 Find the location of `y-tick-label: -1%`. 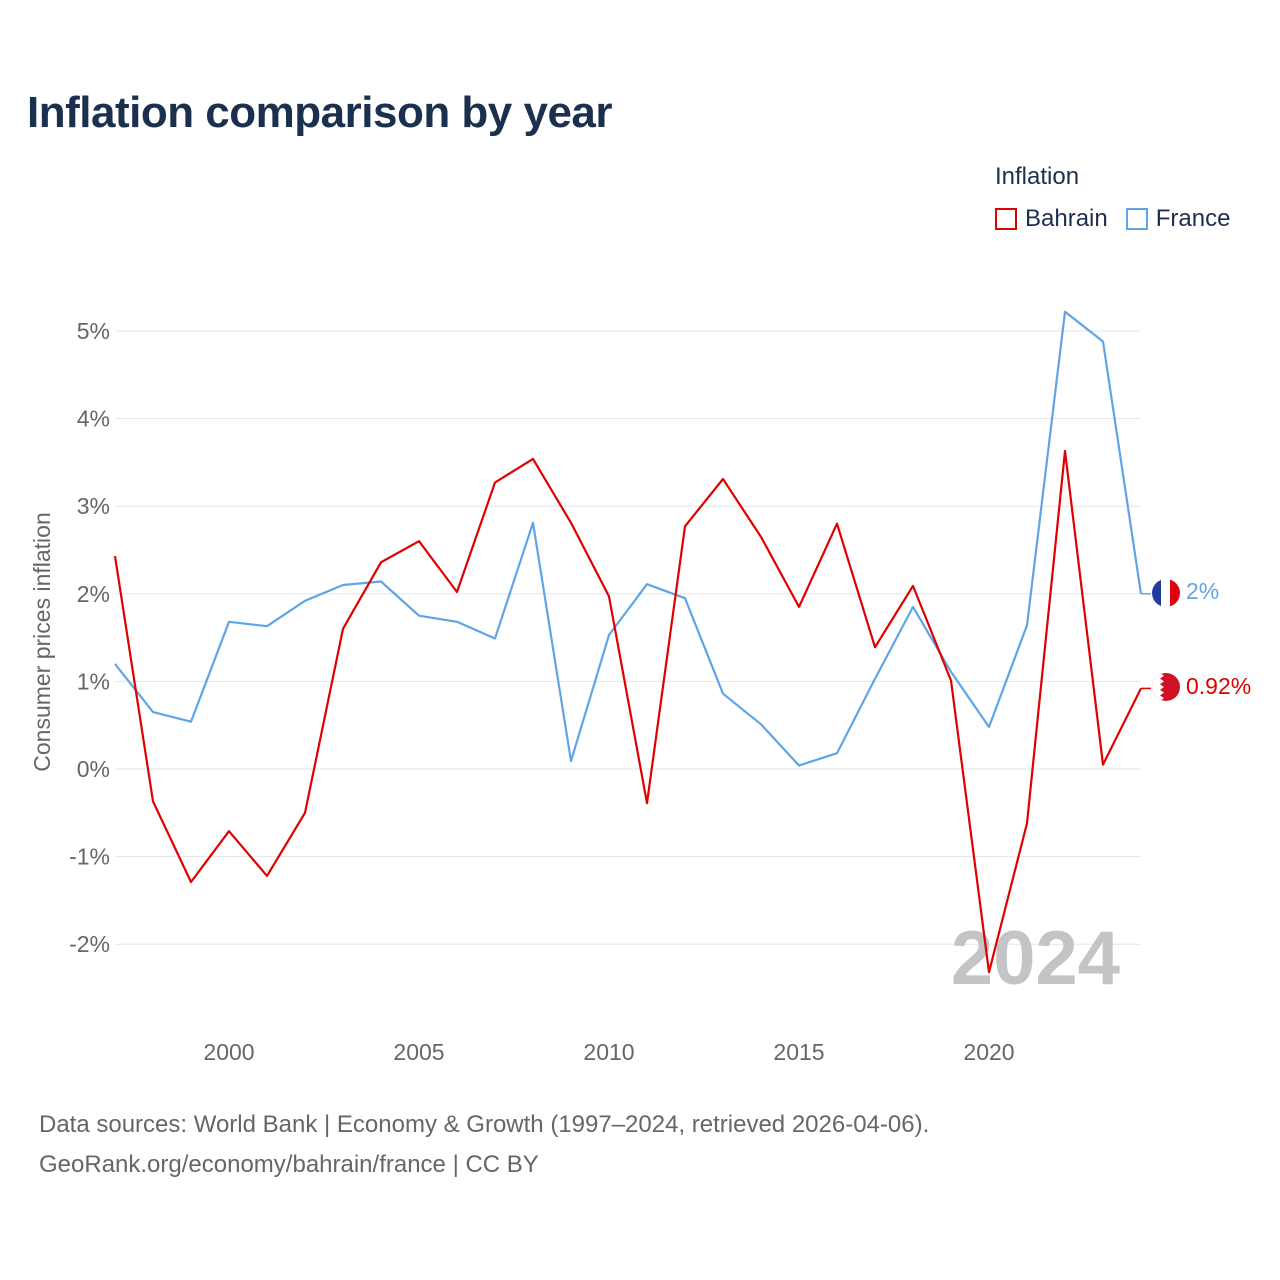

y-tick-label: -1% is located at coordinates (89, 857).